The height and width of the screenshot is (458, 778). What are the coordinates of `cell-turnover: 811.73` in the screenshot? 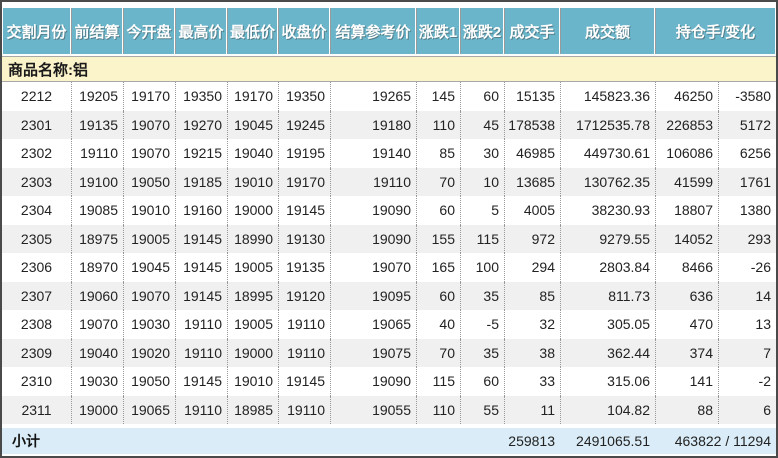 It's located at (607, 295).